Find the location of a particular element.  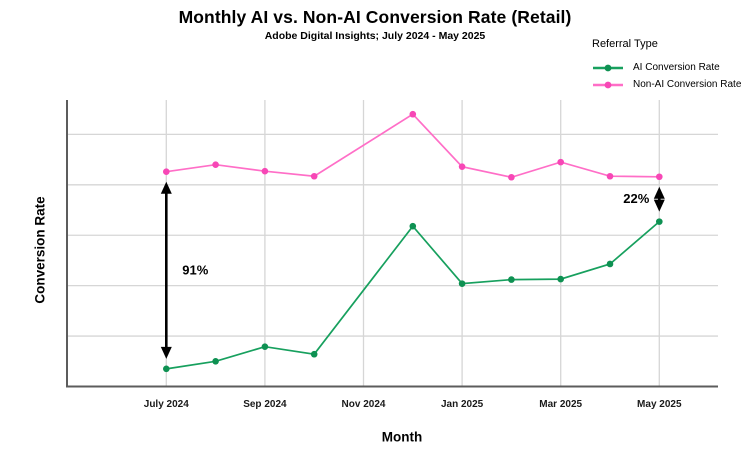

x-tick-label: July 2024 is located at coordinates (166, 404).